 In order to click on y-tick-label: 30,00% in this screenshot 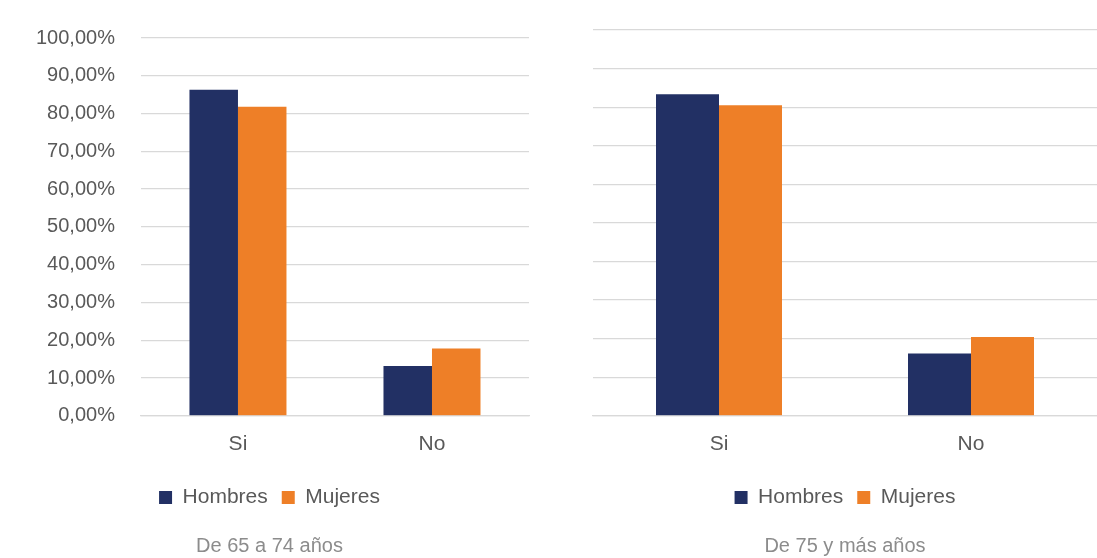, I will do `click(81, 300)`.